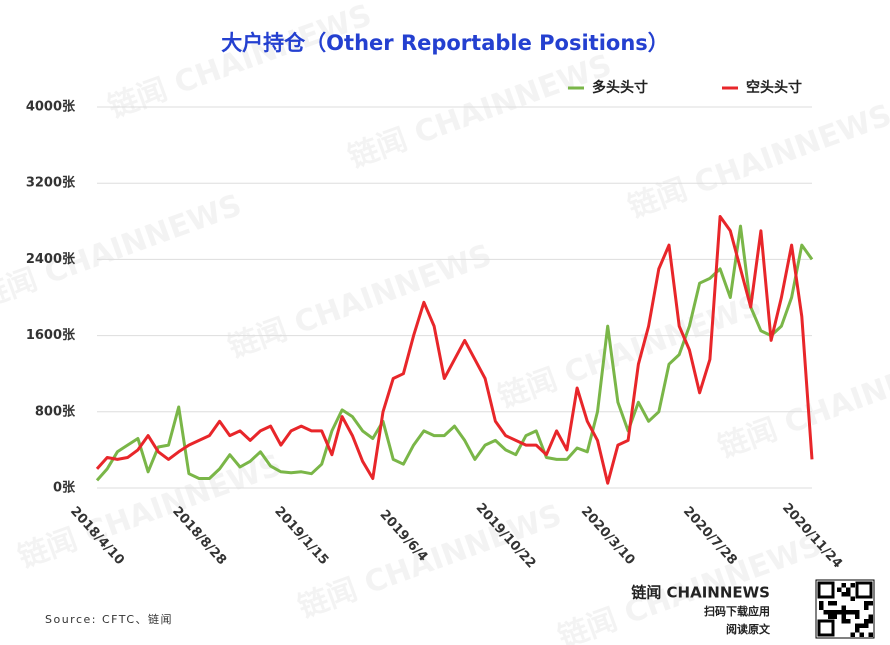  Describe the element at coordinates (748, 629) in the screenshot. I see `brand-sub: 阅读原文` at that location.